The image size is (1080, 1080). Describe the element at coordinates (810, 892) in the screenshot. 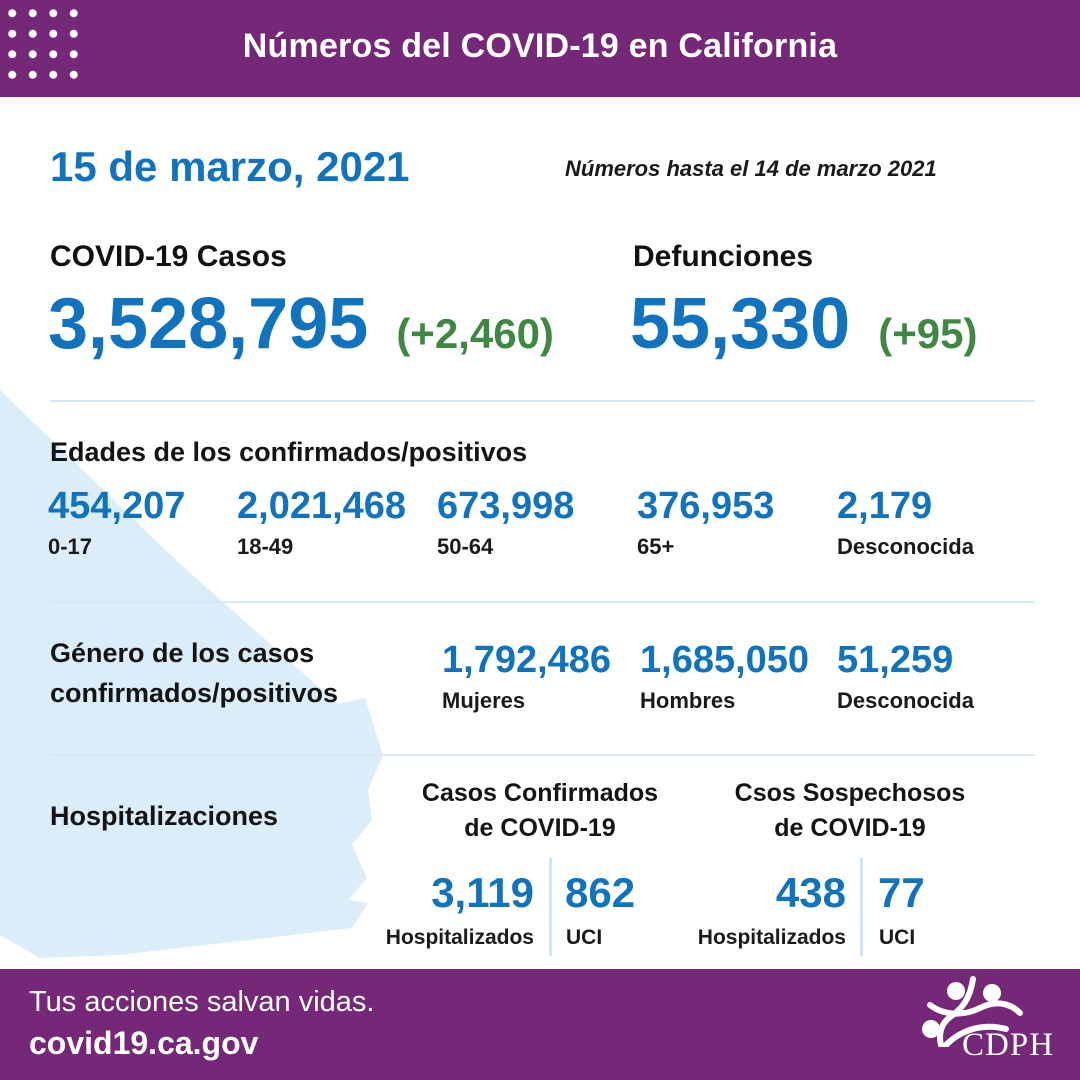

I see `hosp-suspected-hospitalized-value: 438` at that location.